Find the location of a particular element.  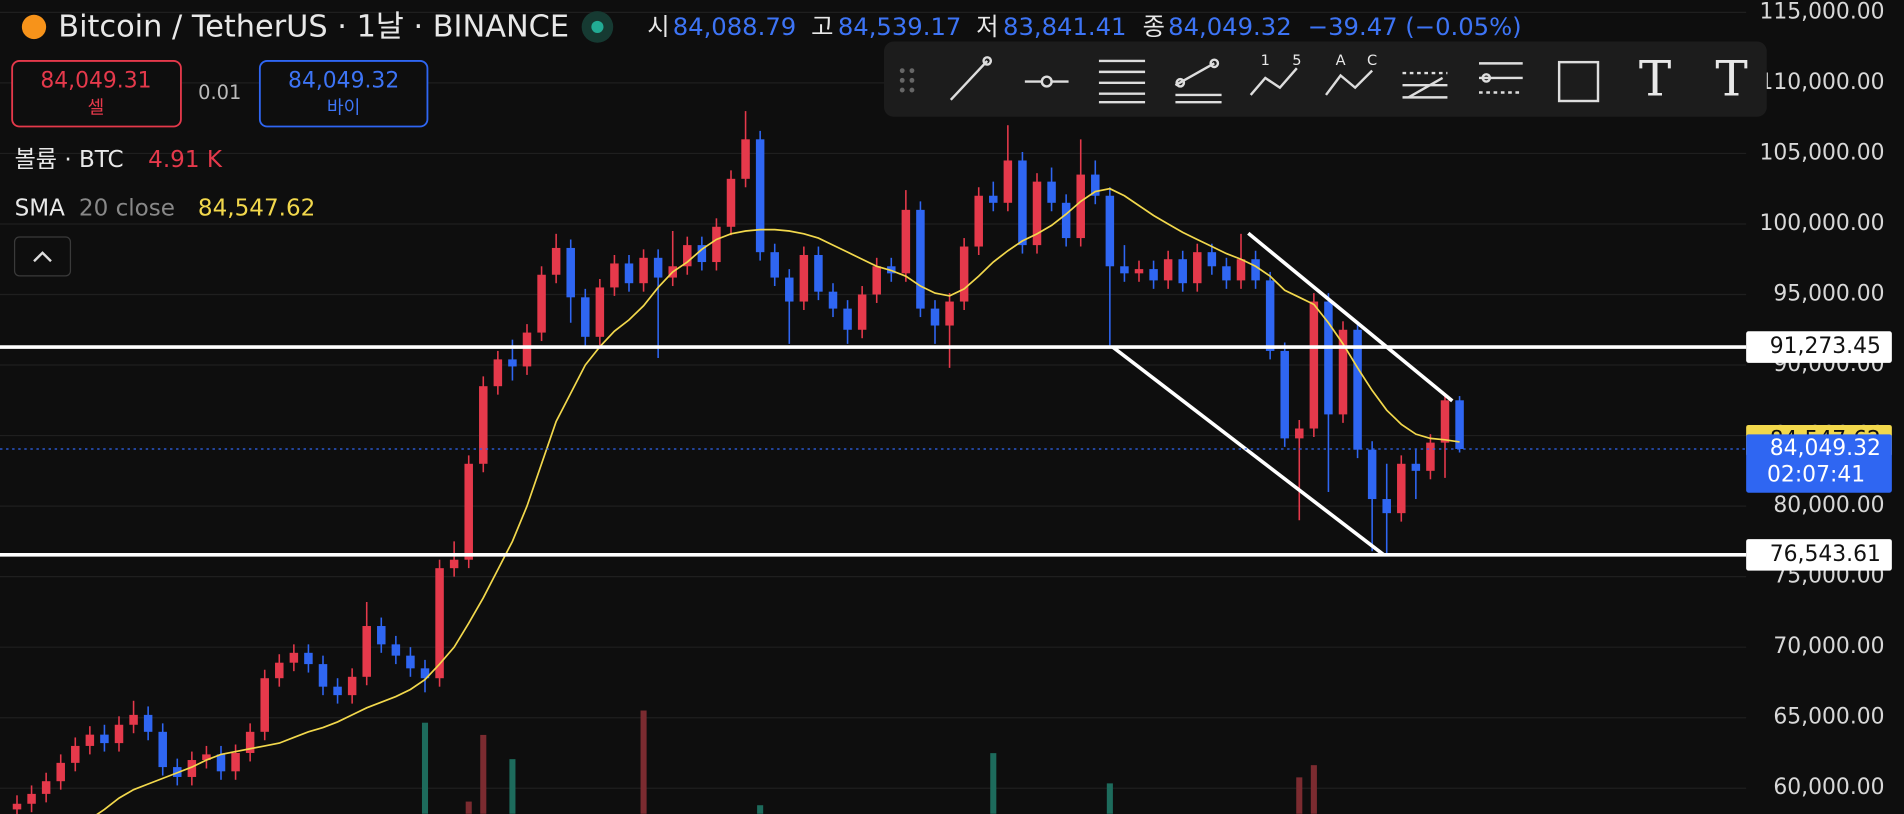

pitchfork-tool is located at coordinates (1198, 81).